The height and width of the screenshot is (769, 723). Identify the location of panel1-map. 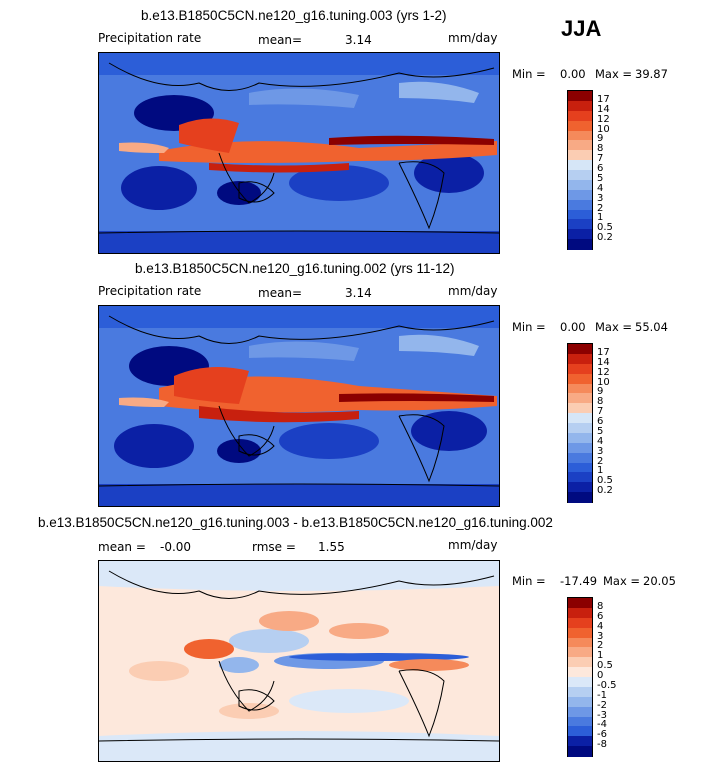
(299, 153).